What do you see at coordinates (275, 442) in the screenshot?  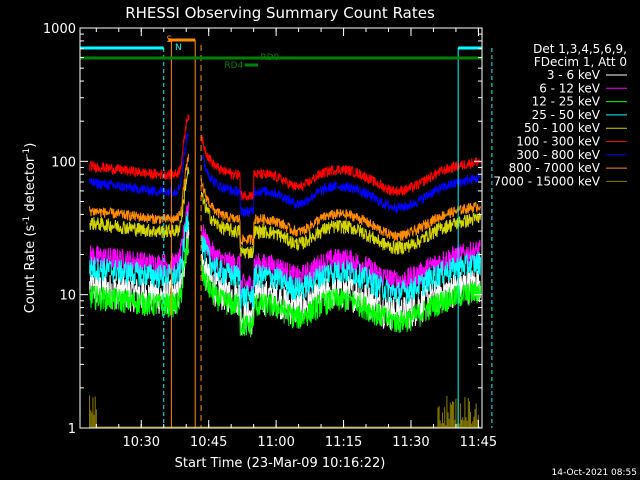 I see `x-tick-label: 11:00` at bounding box center [275, 442].